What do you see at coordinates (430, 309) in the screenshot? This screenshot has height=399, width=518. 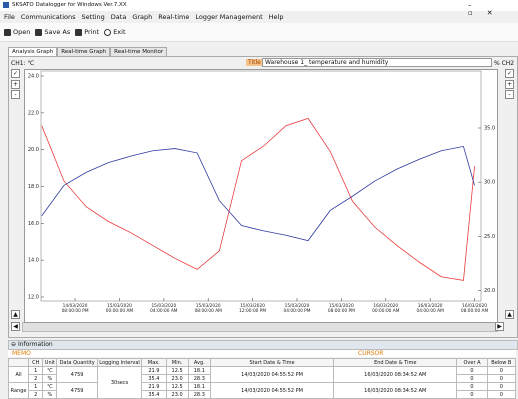 I see `x-tick-label: 16/03/2020 04:00:00 AM` at bounding box center [430, 309].